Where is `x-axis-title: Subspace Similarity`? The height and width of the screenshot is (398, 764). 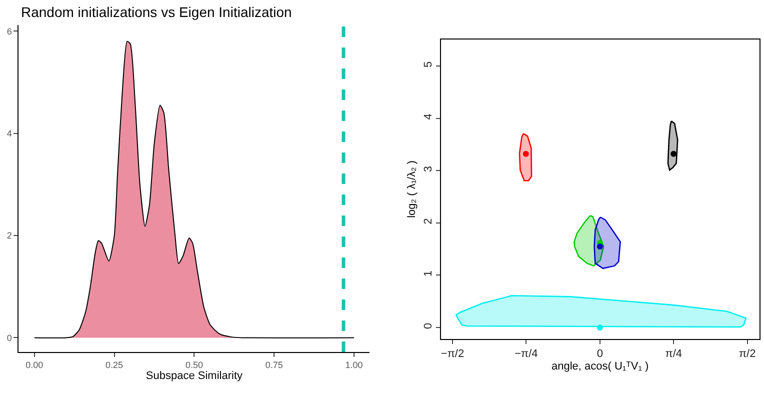 x-axis-title: Subspace Similarity is located at coordinates (195, 376).